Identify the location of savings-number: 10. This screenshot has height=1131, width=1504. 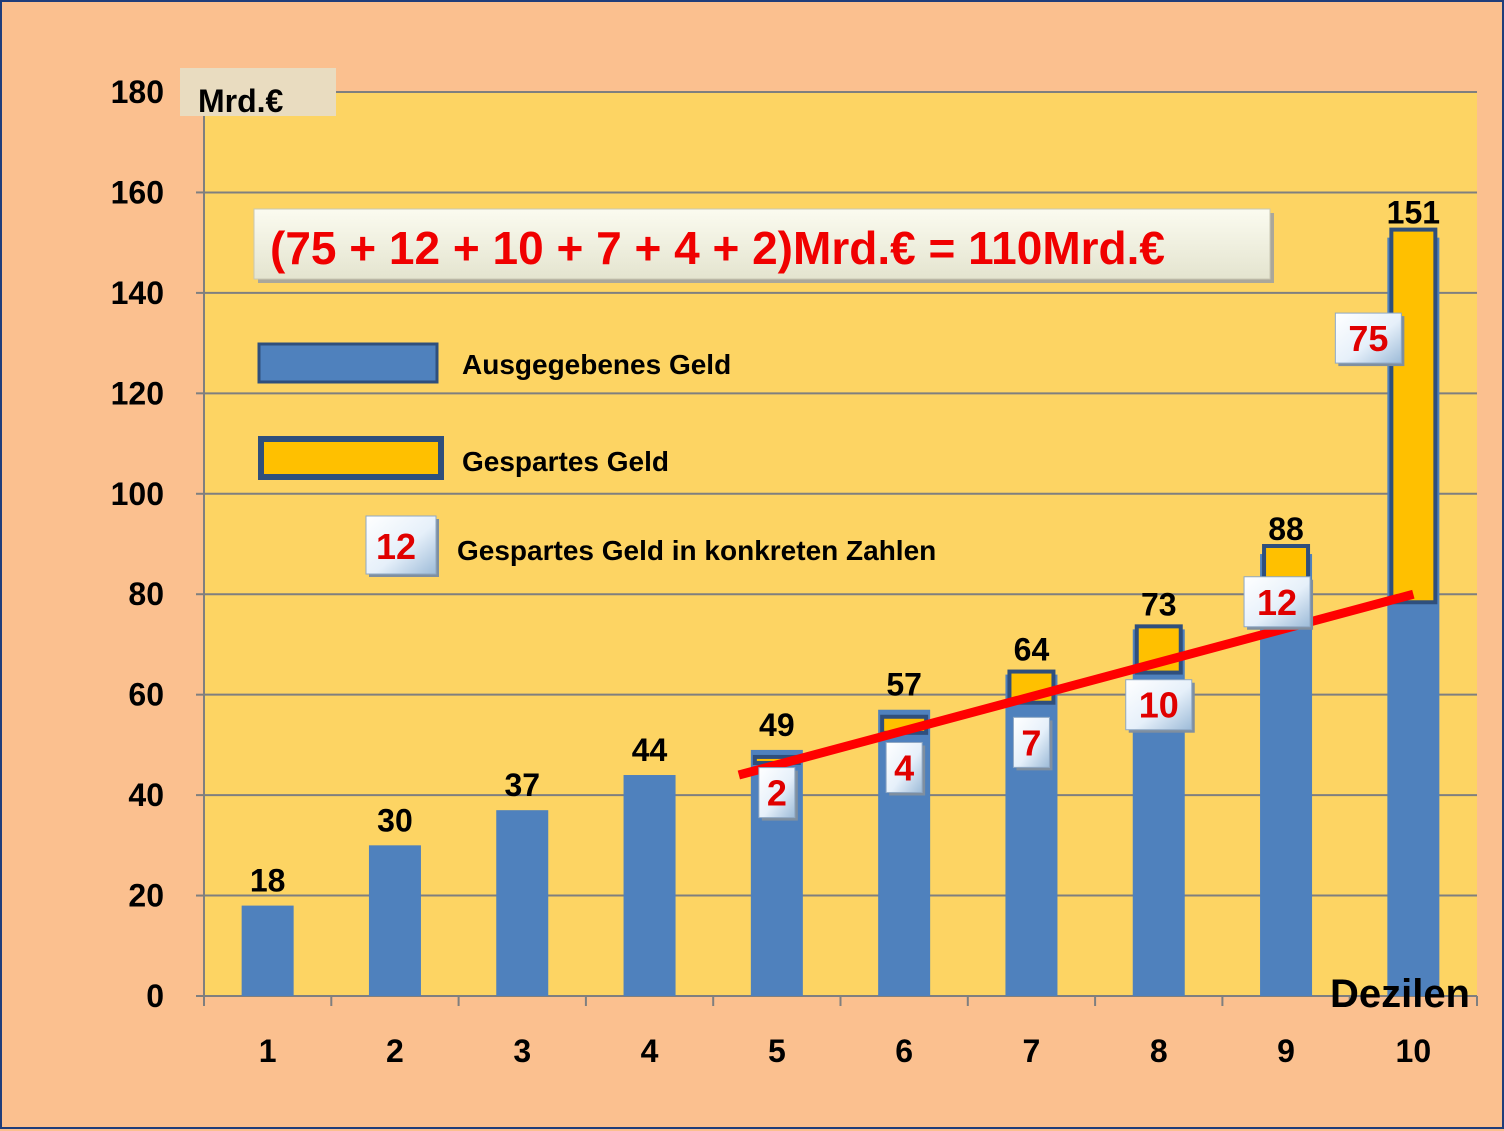
(1159, 705).